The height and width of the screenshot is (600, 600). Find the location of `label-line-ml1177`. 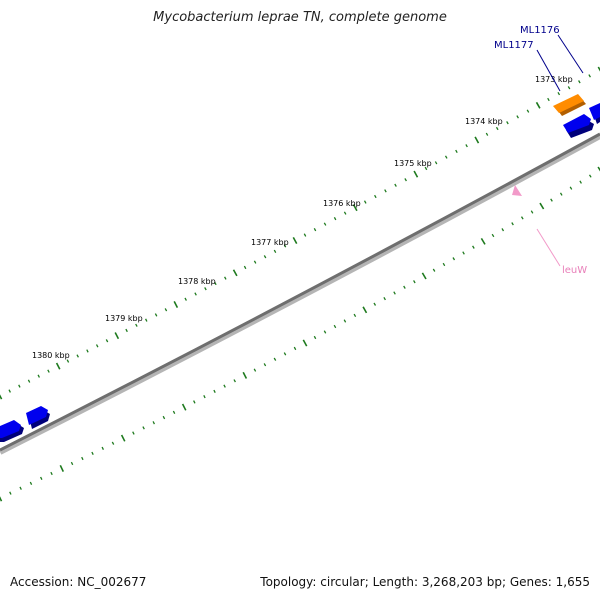

label-line-ml1177 is located at coordinates (548, 70).